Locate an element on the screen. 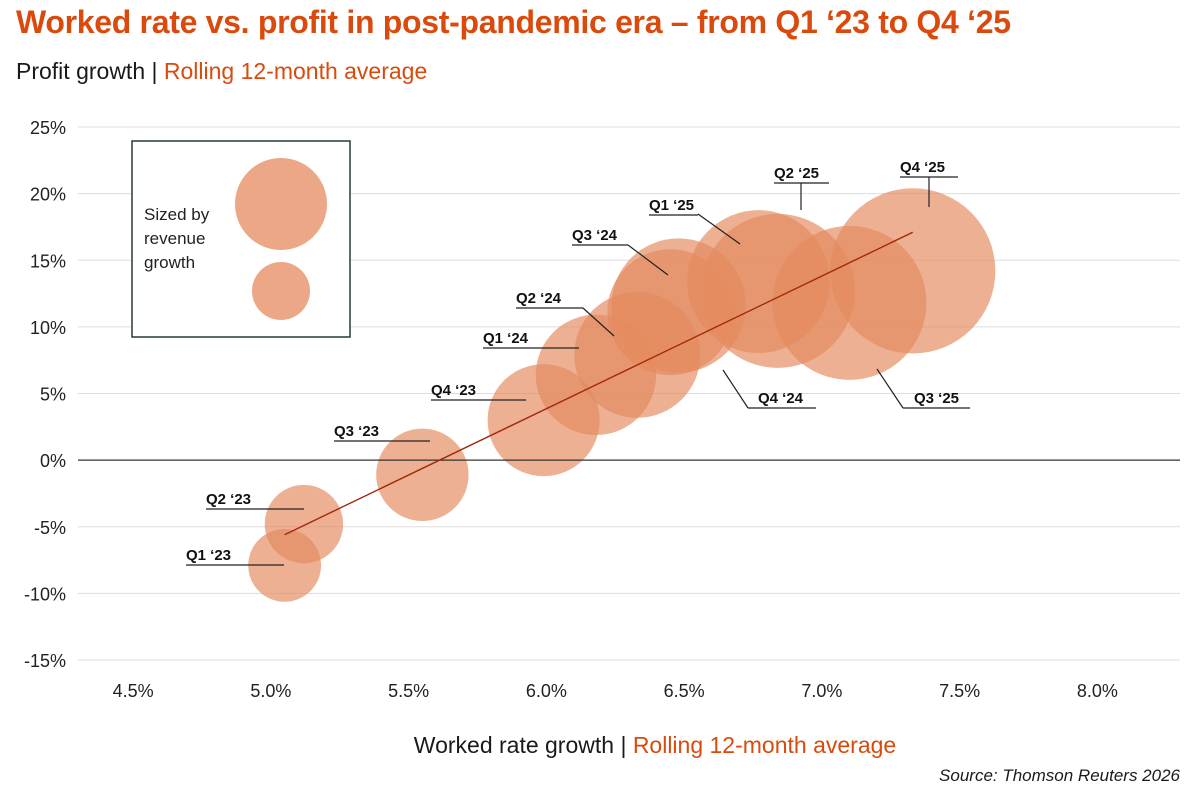 The image size is (1196, 800). point-label: Q1 ‘23 is located at coordinates (208, 555).